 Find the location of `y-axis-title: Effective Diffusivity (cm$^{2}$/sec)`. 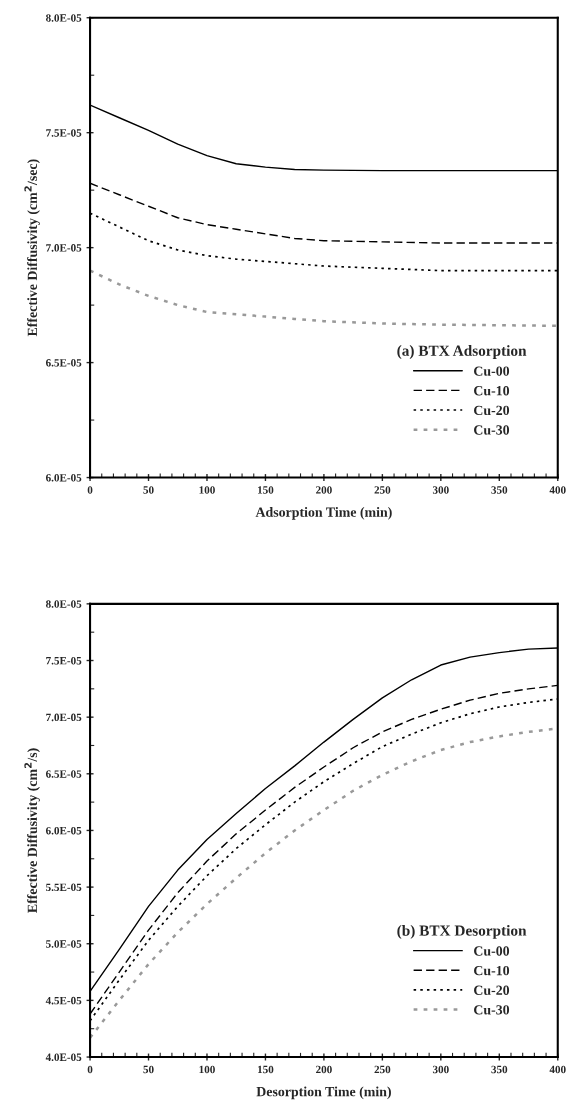

y-axis-title: Effective Diffusivity (cm$^{2}$/sec) is located at coordinates (32, 248).